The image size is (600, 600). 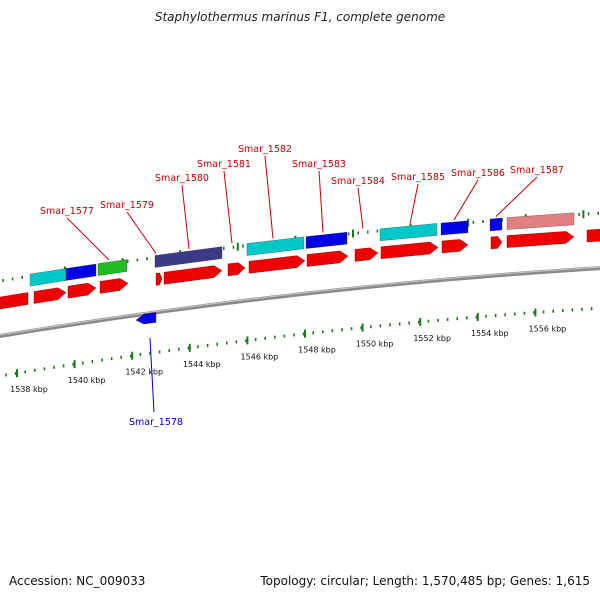 What do you see at coordinates (156, 382) in the screenshot?
I see `gene-labels-bottom: Smar_1578` at bounding box center [156, 382].